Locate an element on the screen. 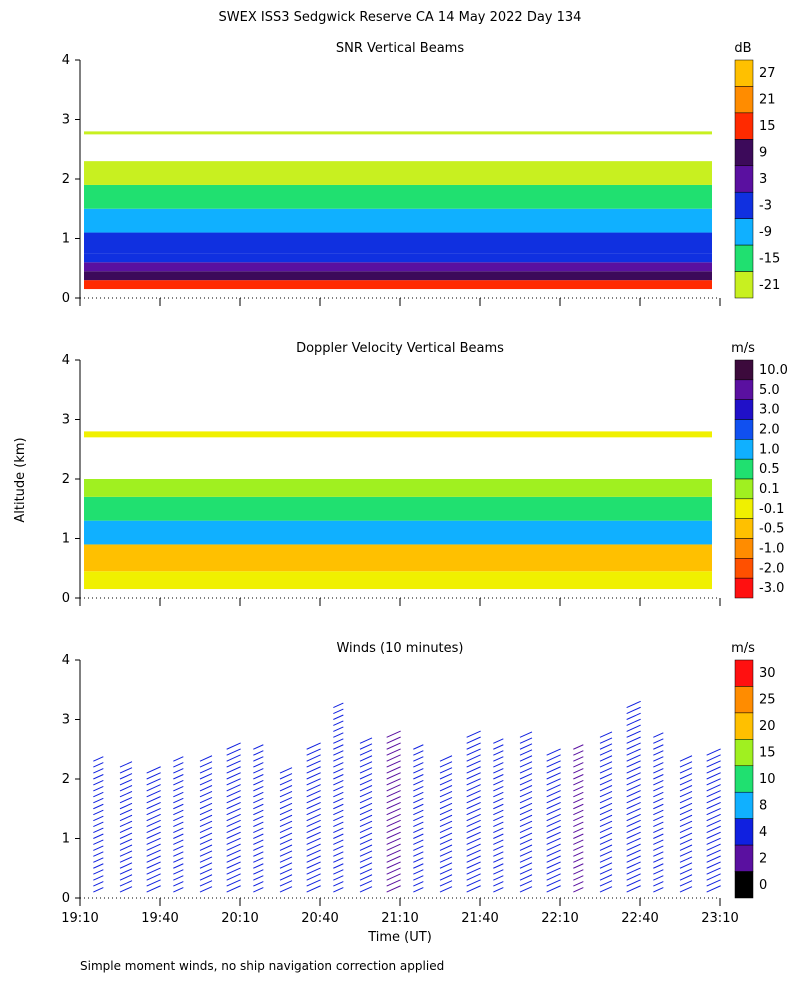 The height and width of the screenshot is (1000, 800). y-tick-label: 0 is located at coordinates (66, 598).